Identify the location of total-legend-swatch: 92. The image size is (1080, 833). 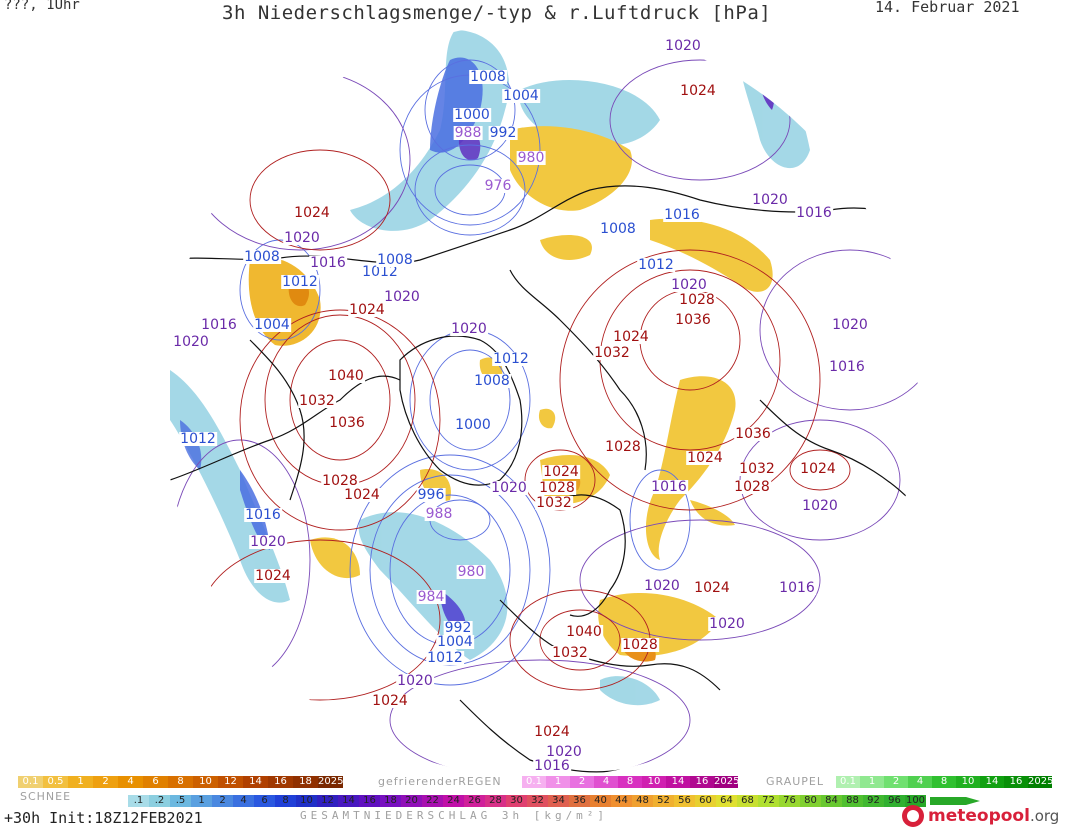
(873, 801).